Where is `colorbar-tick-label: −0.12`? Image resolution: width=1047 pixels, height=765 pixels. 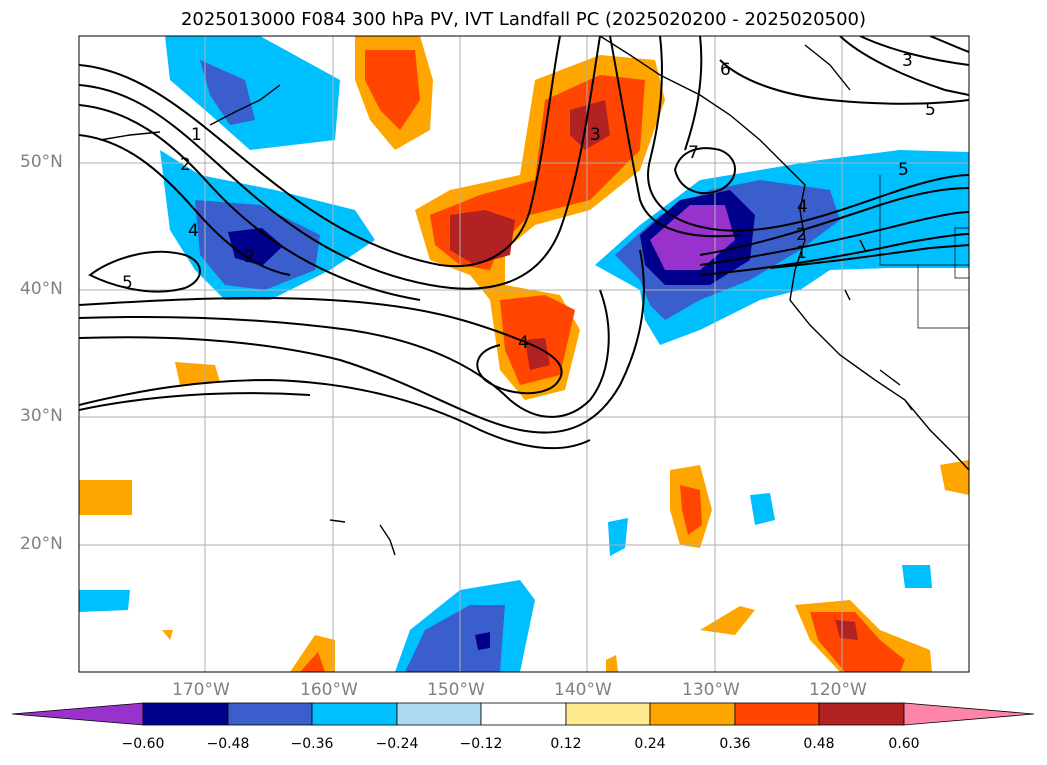 colorbar-tick-label: −0.12 is located at coordinates (481, 744).